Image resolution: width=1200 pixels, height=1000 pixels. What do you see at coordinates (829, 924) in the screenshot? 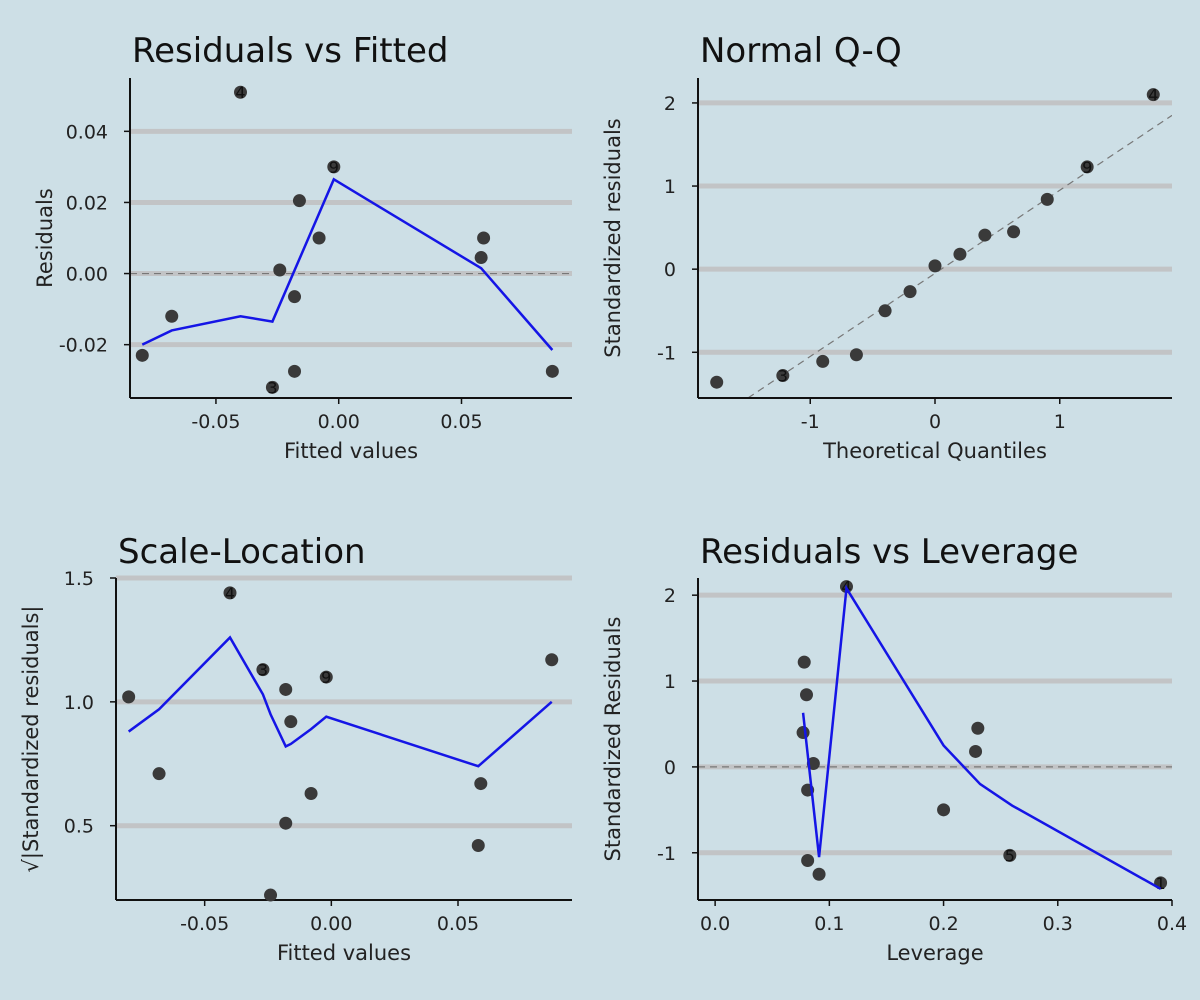
I see `x-tick-label: 0.1` at bounding box center [829, 924].